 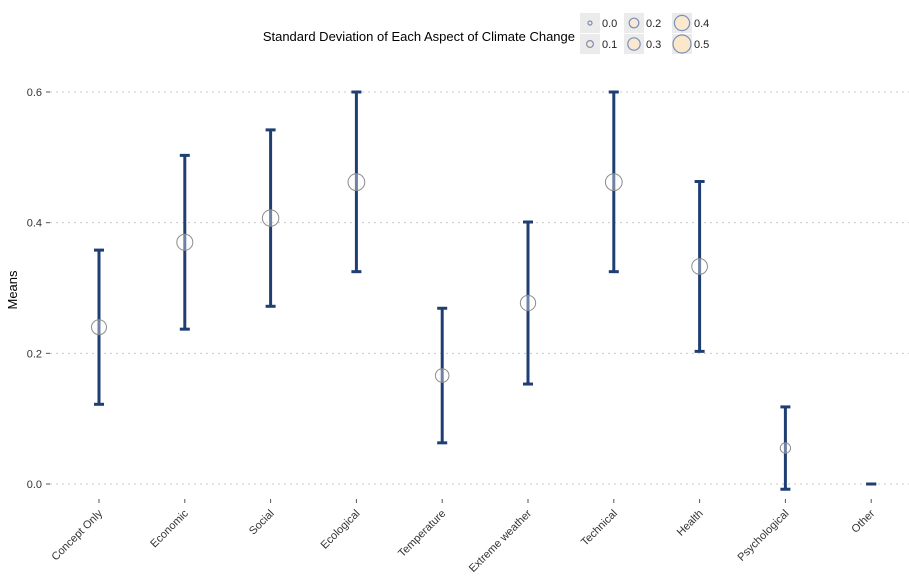 I want to click on legend-item: 0.0, so click(x=598, y=23).